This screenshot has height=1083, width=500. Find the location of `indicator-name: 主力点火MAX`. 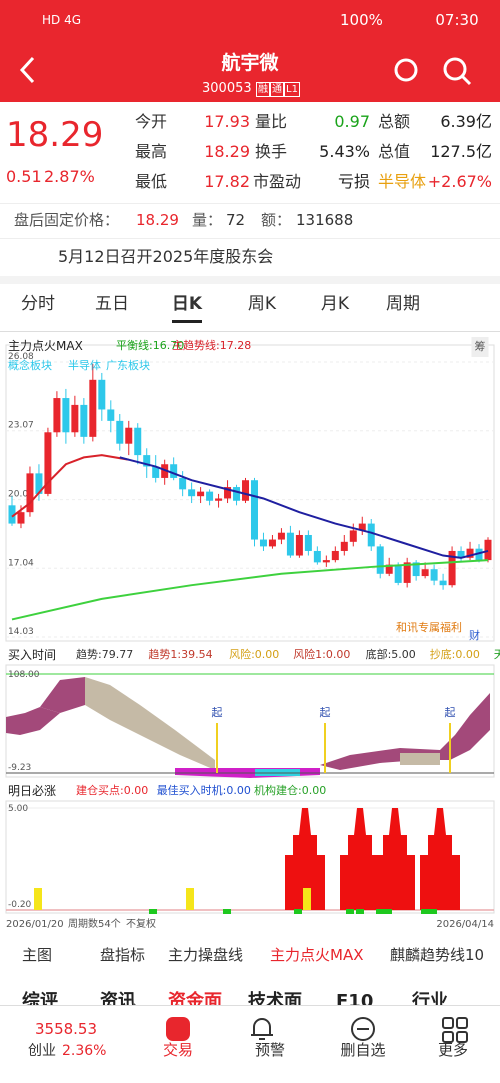

indicator-name: 主力点火MAX is located at coordinates (45, 346).